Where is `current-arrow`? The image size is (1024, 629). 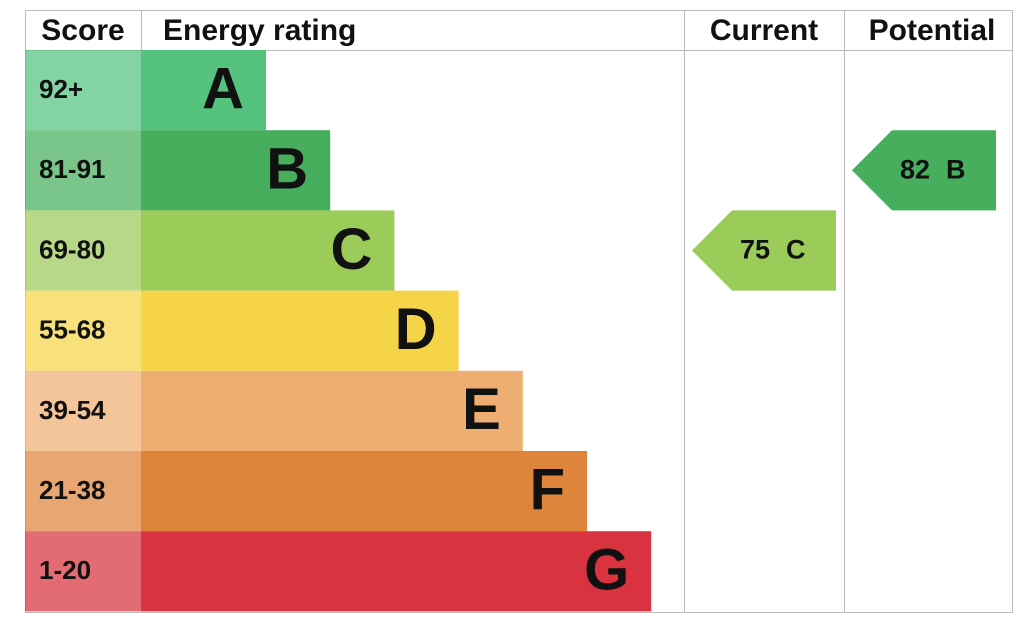
current-arrow is located at coordinates (764, 250).